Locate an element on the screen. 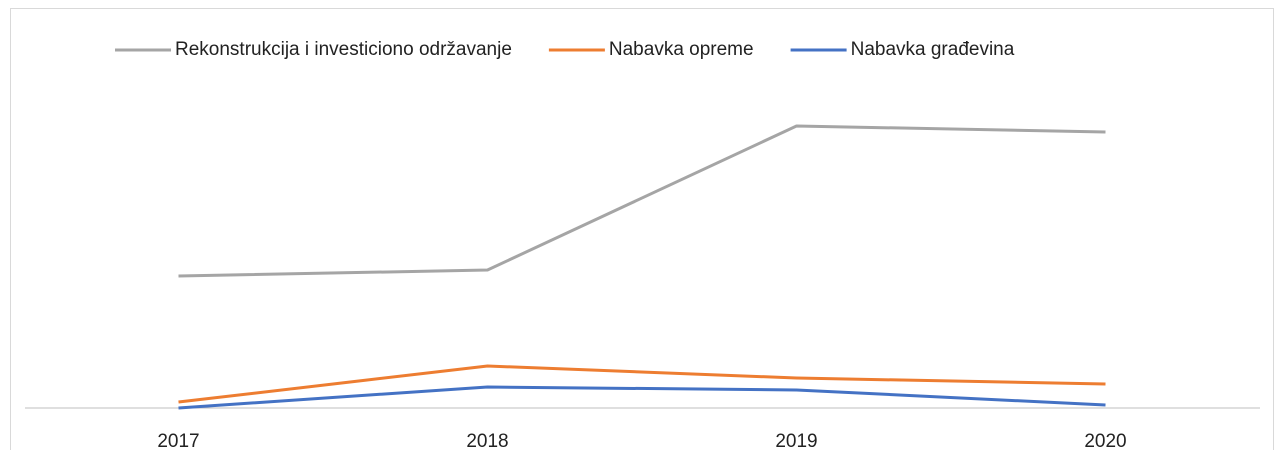  legend-label: Rekonstrukcija i investiciono održavanje is located at coordinates (343, 49).